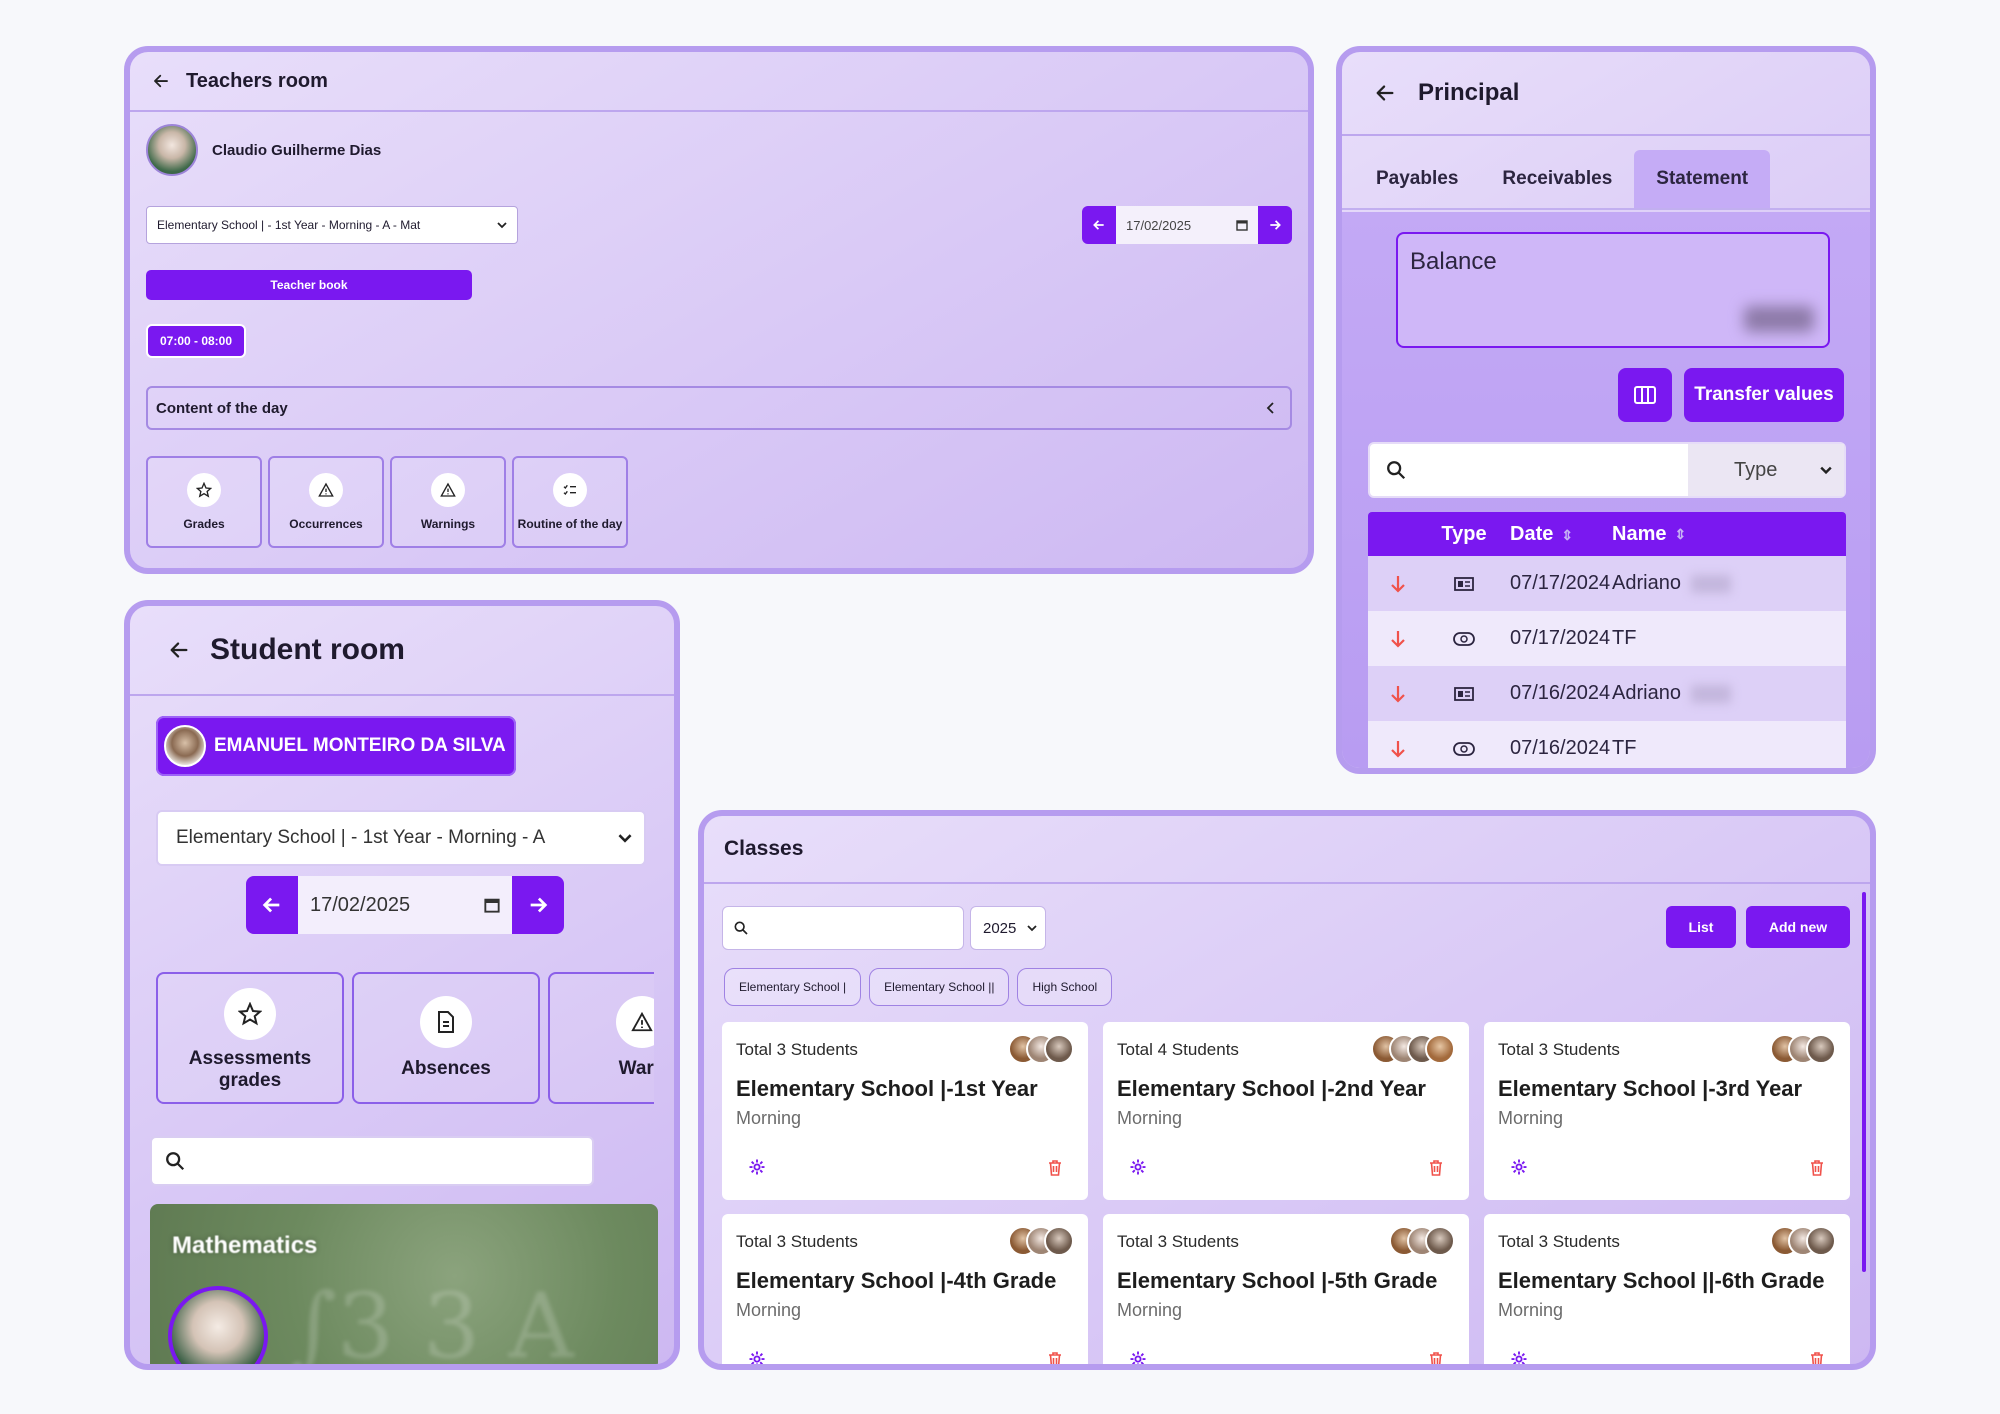 The width and height of the screenshot is (2000, 1414). What do you see at coordinates (1560, 693) in the screenshot?
I see `row-date: 07/16/2024` at bounding box center [1560, 693].